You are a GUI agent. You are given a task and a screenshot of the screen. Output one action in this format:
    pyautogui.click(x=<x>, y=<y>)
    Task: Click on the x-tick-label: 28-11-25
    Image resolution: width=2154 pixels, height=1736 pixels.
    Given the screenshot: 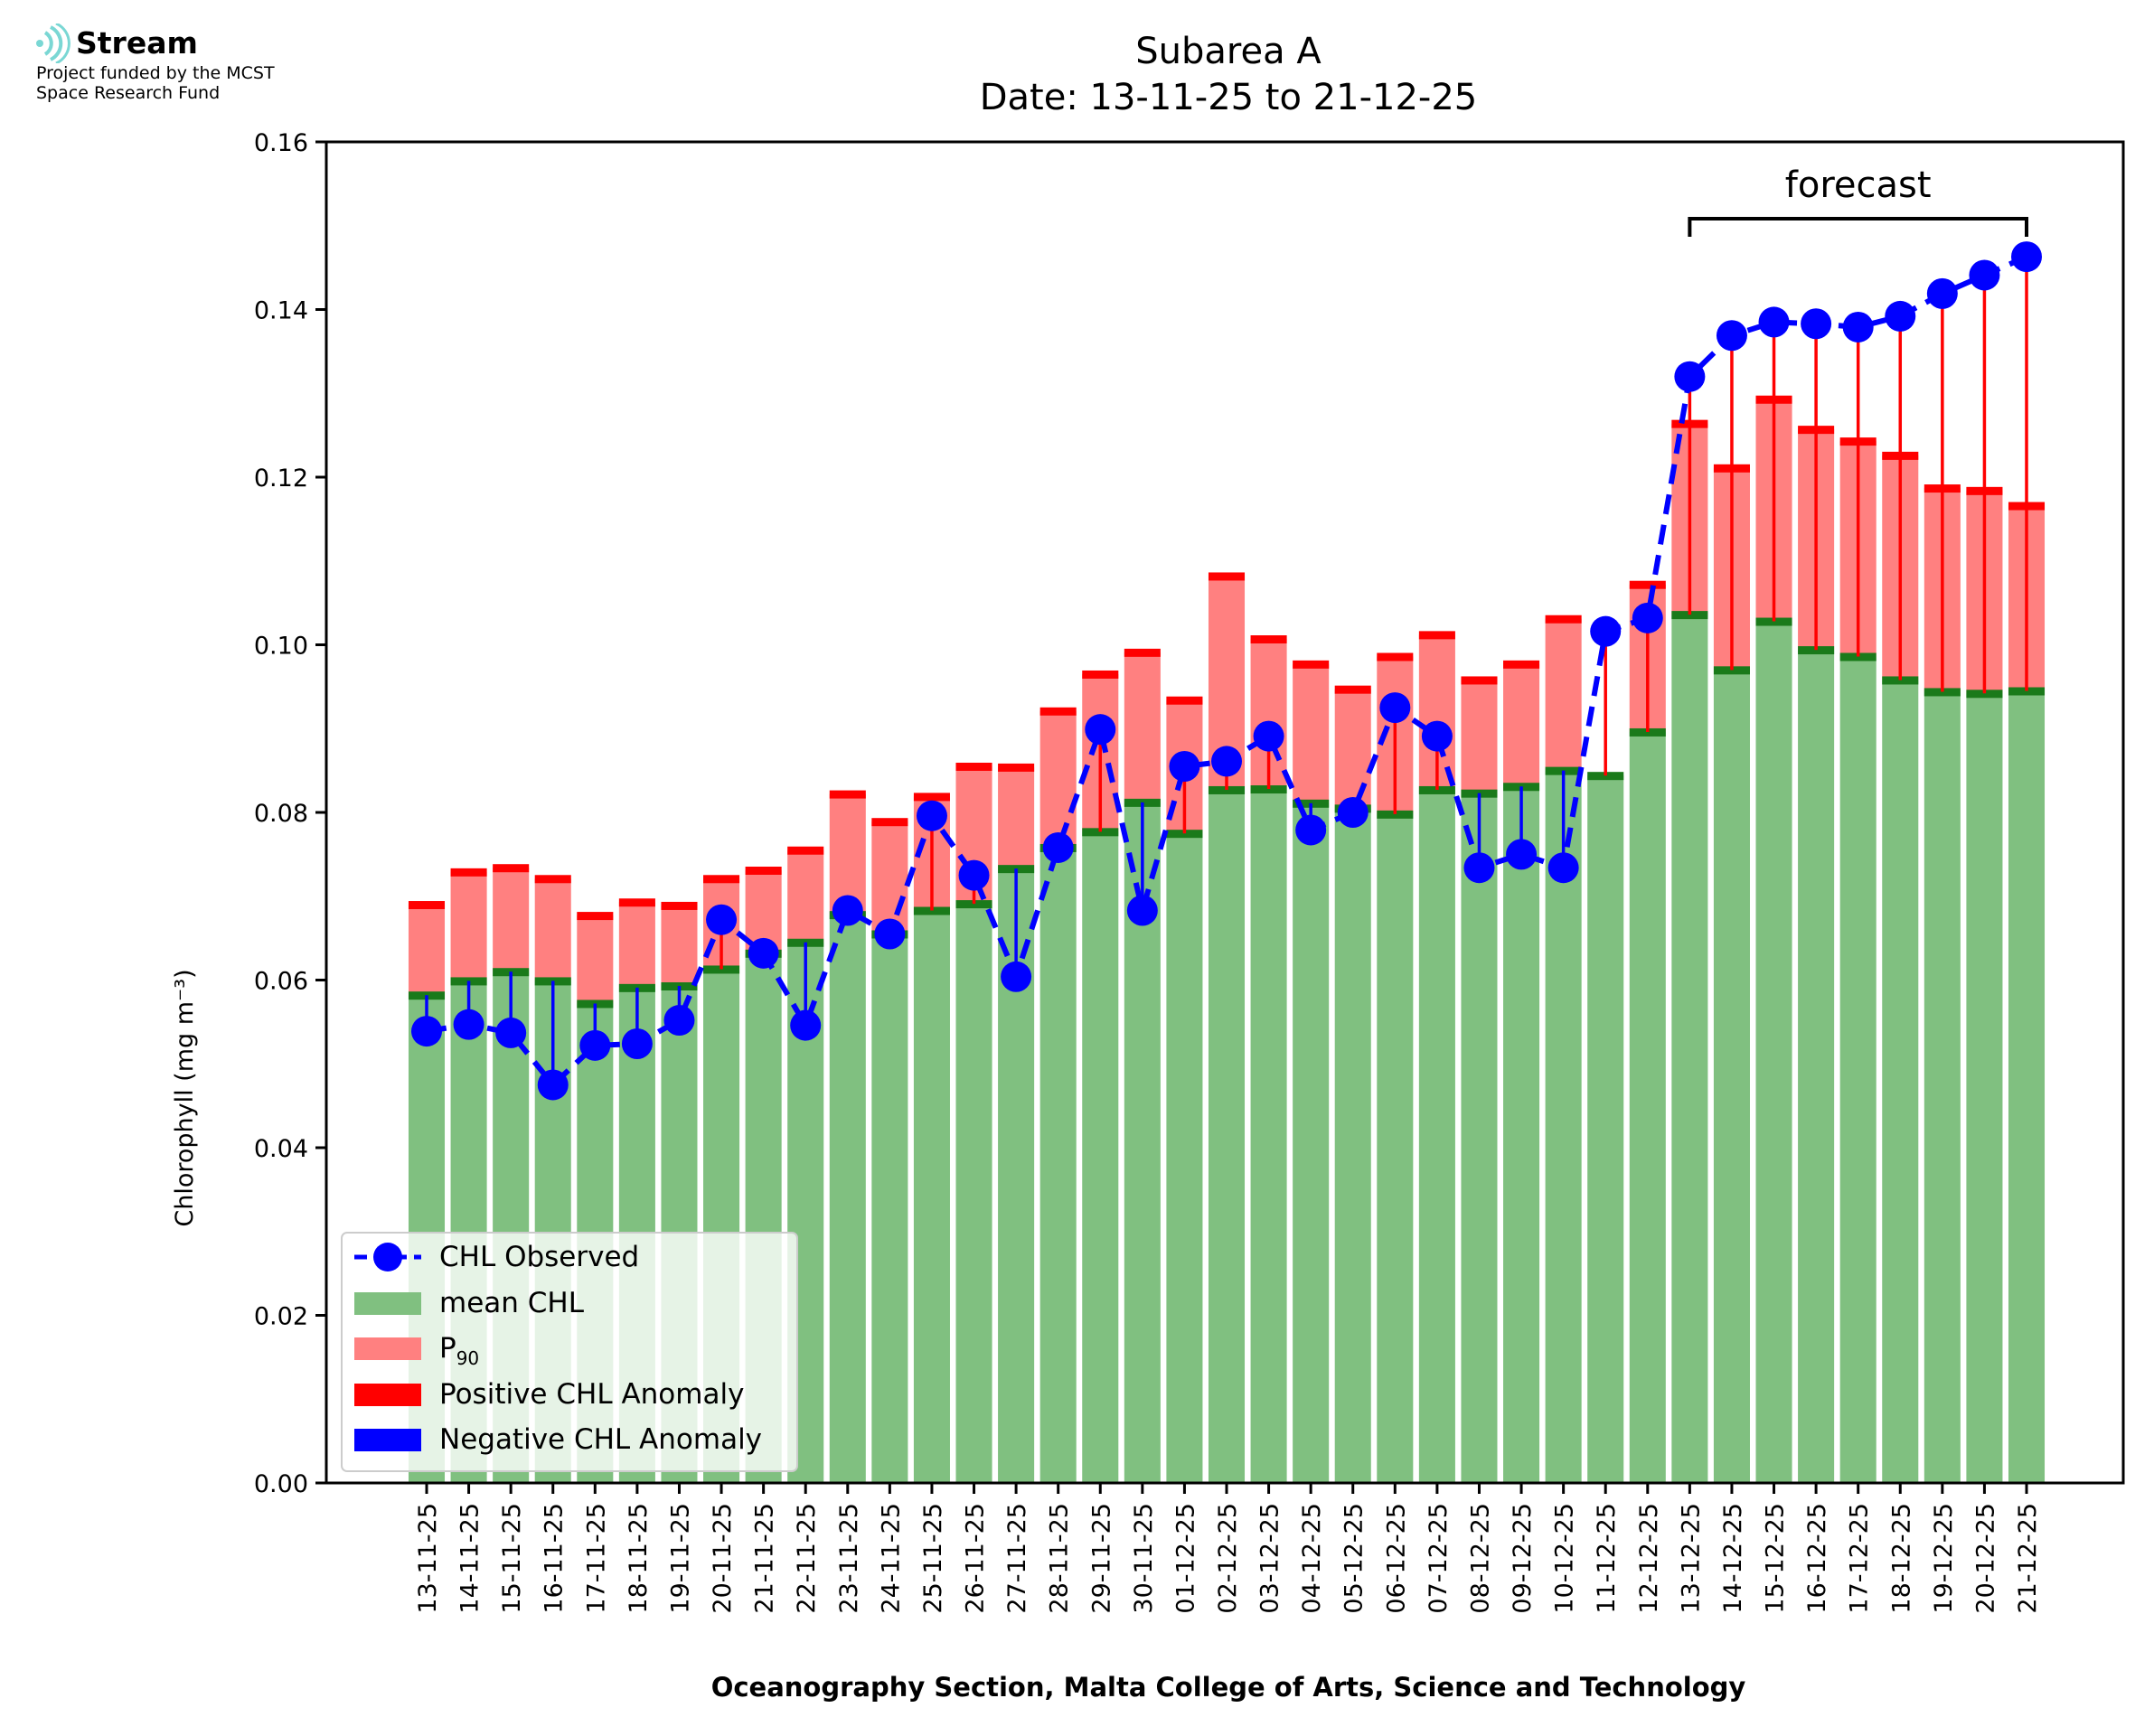 What is the action you would take?
    pyautogui.click(x=1060, y=1558)
    